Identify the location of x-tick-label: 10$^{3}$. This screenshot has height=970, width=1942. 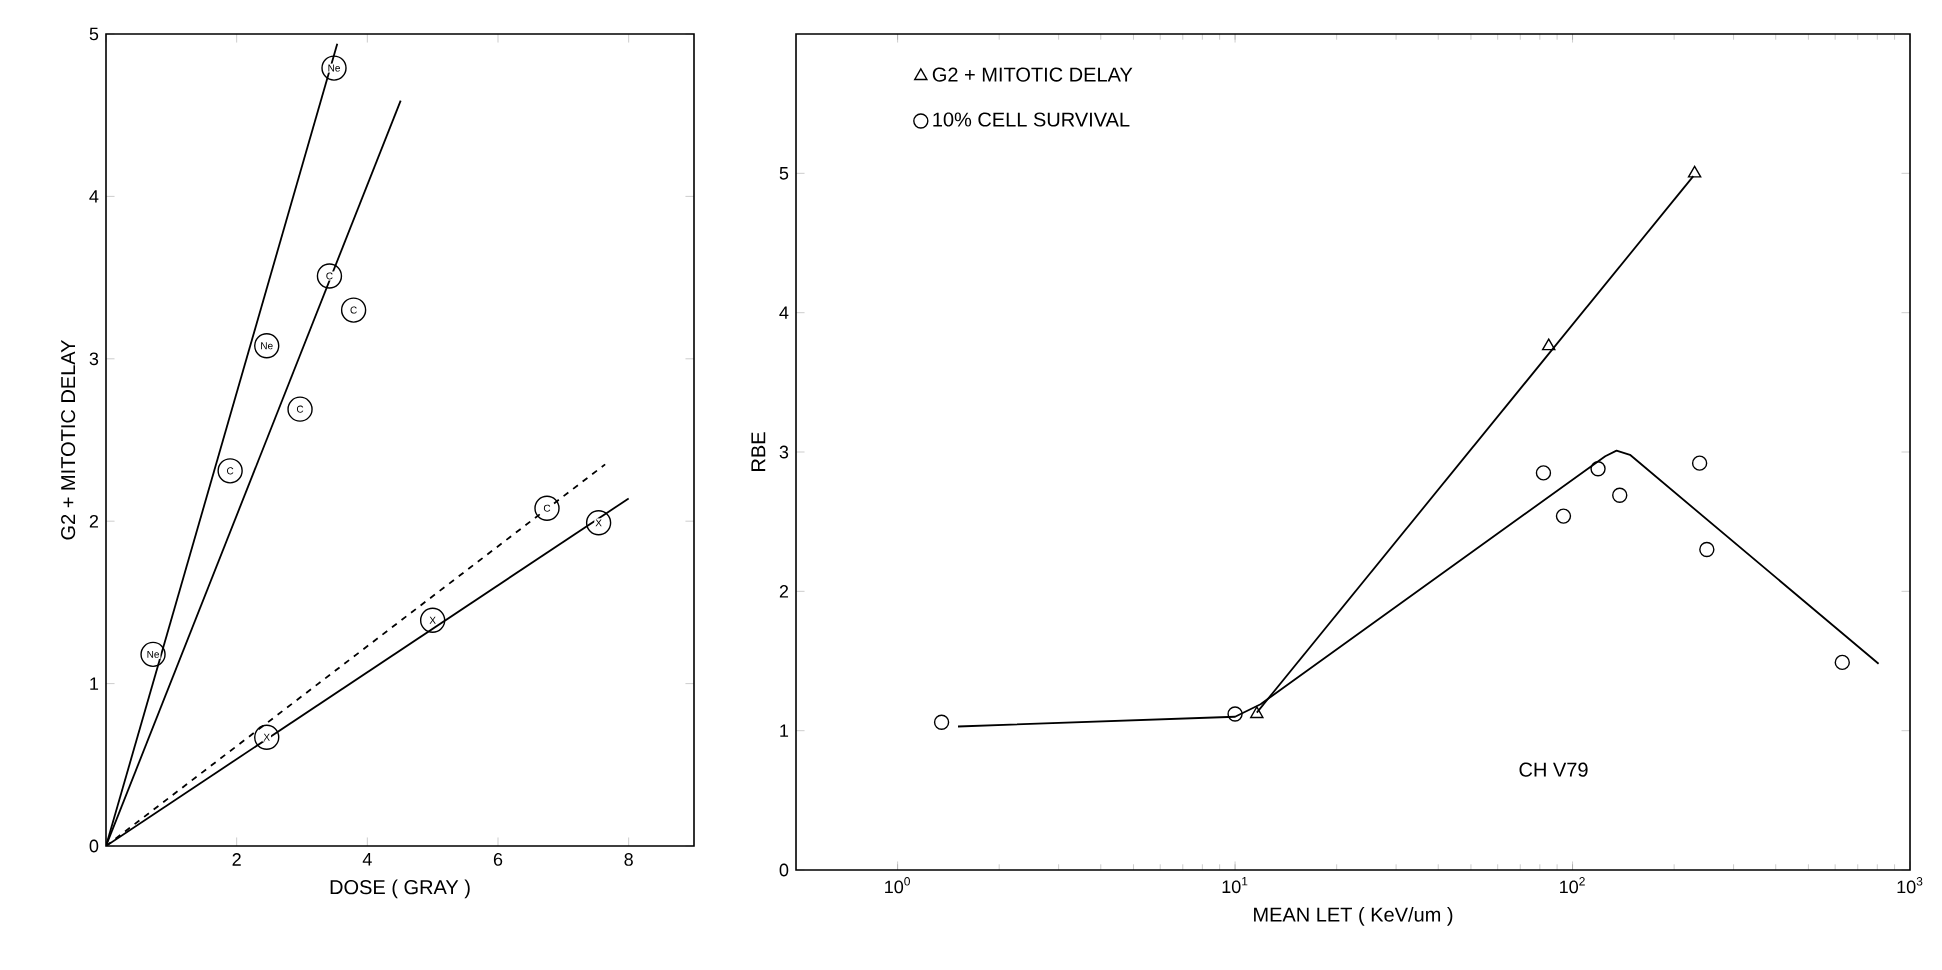
(1910, 885).